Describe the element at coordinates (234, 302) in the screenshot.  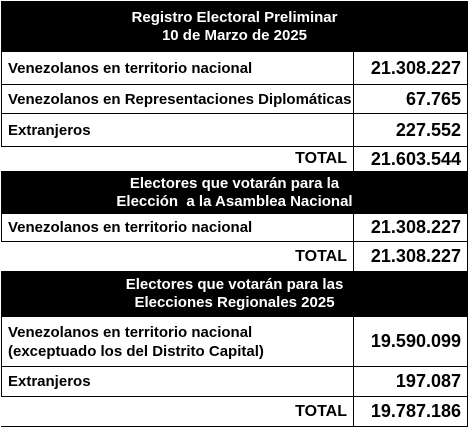
I see `header-line: Elecciones Regionales 2025` at that location.